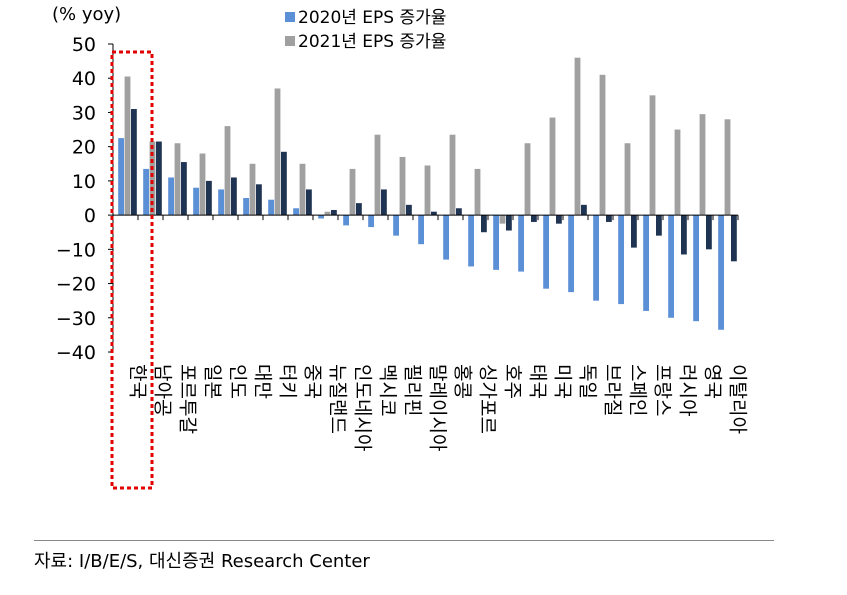 This screenshot has width=847, height=595. I want to click on category-label: 중국, so click(313, 381).